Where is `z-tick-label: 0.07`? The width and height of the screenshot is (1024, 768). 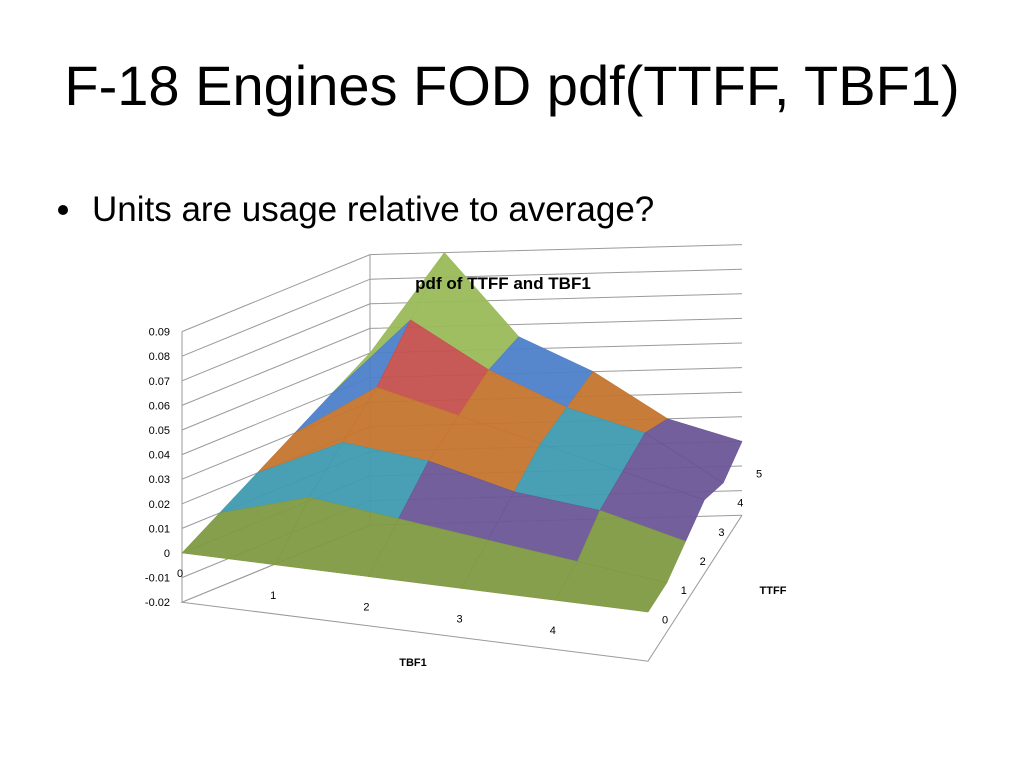
z-tick-label: 0.07 is located at coordinates (159, 382).